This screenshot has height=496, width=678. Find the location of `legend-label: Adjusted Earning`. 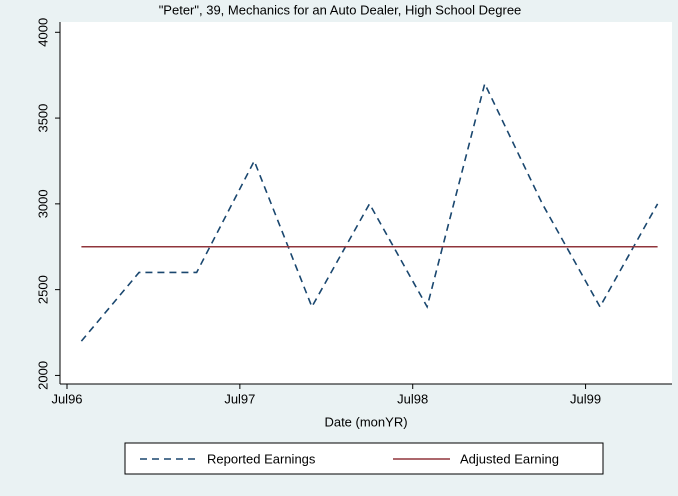

legend-label: Adjusted Earning is located at coordinates (509, 458).